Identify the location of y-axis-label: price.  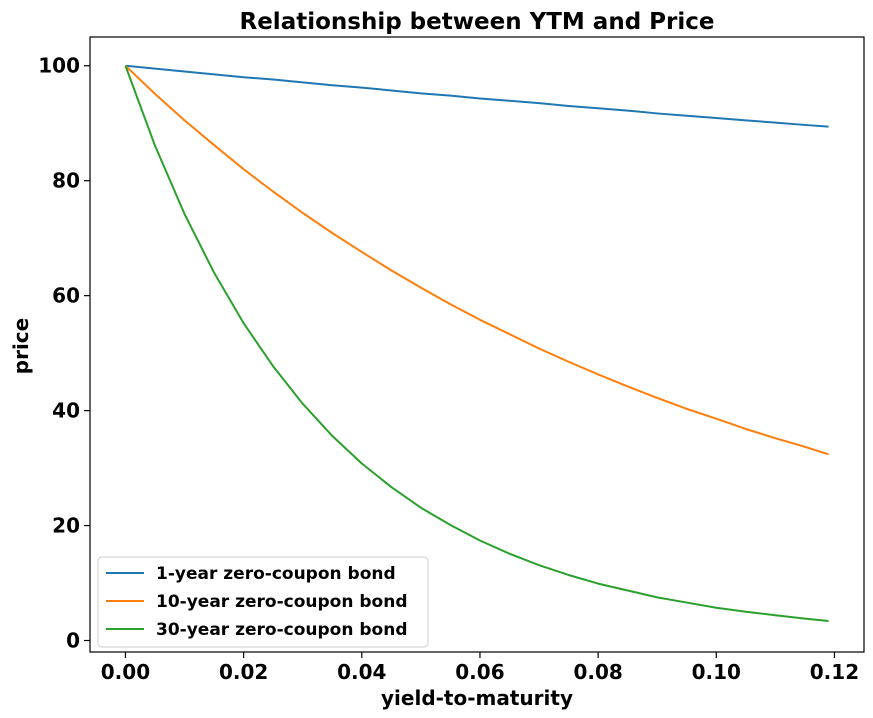
(21, 346).